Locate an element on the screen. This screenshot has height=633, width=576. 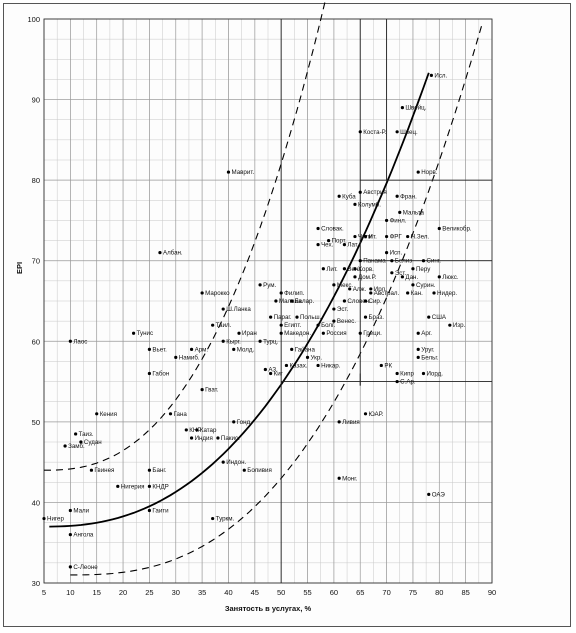
point-label: Индия is located at coordinates (204, 438).